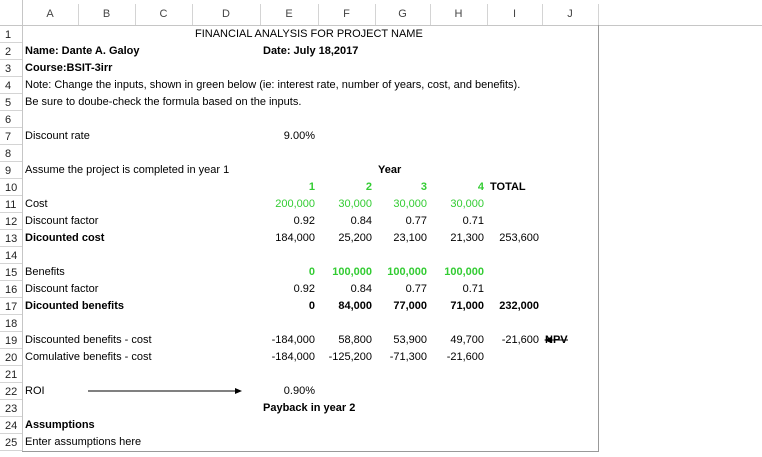 The height and width of the screenshot is (457, 762). I want to click on cell: 53,900, so click(410, 340).